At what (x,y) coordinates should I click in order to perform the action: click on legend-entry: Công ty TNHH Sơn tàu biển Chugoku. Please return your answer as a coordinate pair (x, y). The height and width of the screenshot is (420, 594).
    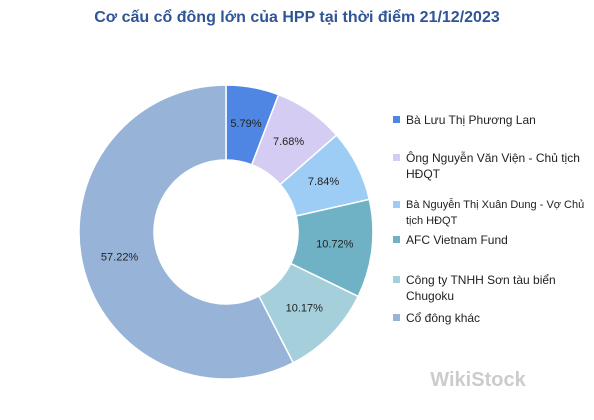
    Looking at the image, I should click on (490, 288).